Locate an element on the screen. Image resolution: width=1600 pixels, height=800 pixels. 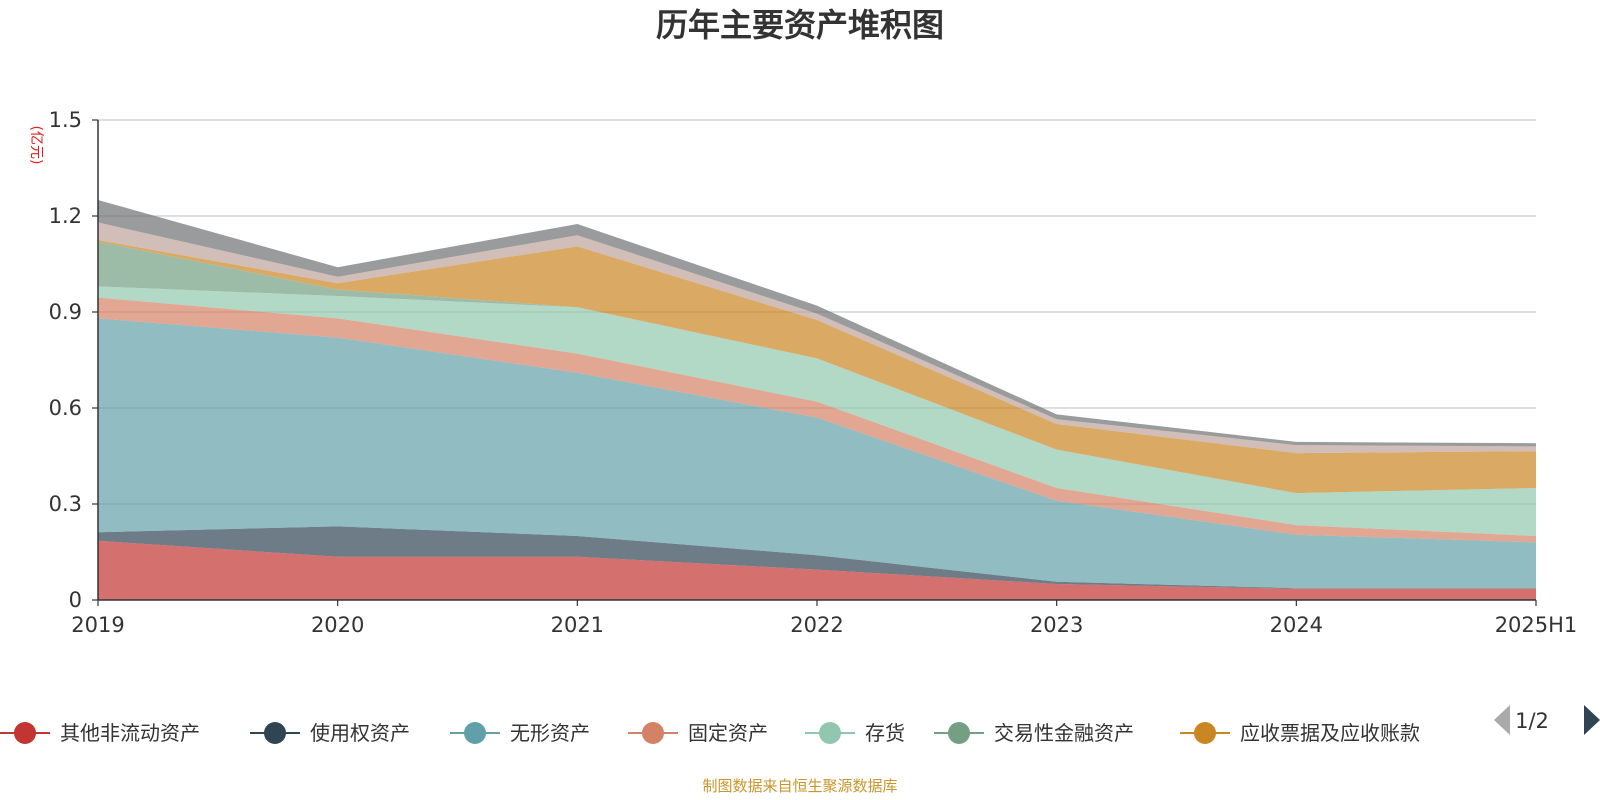
legend-label: 无形资产 is located at coordinates (550, 733).